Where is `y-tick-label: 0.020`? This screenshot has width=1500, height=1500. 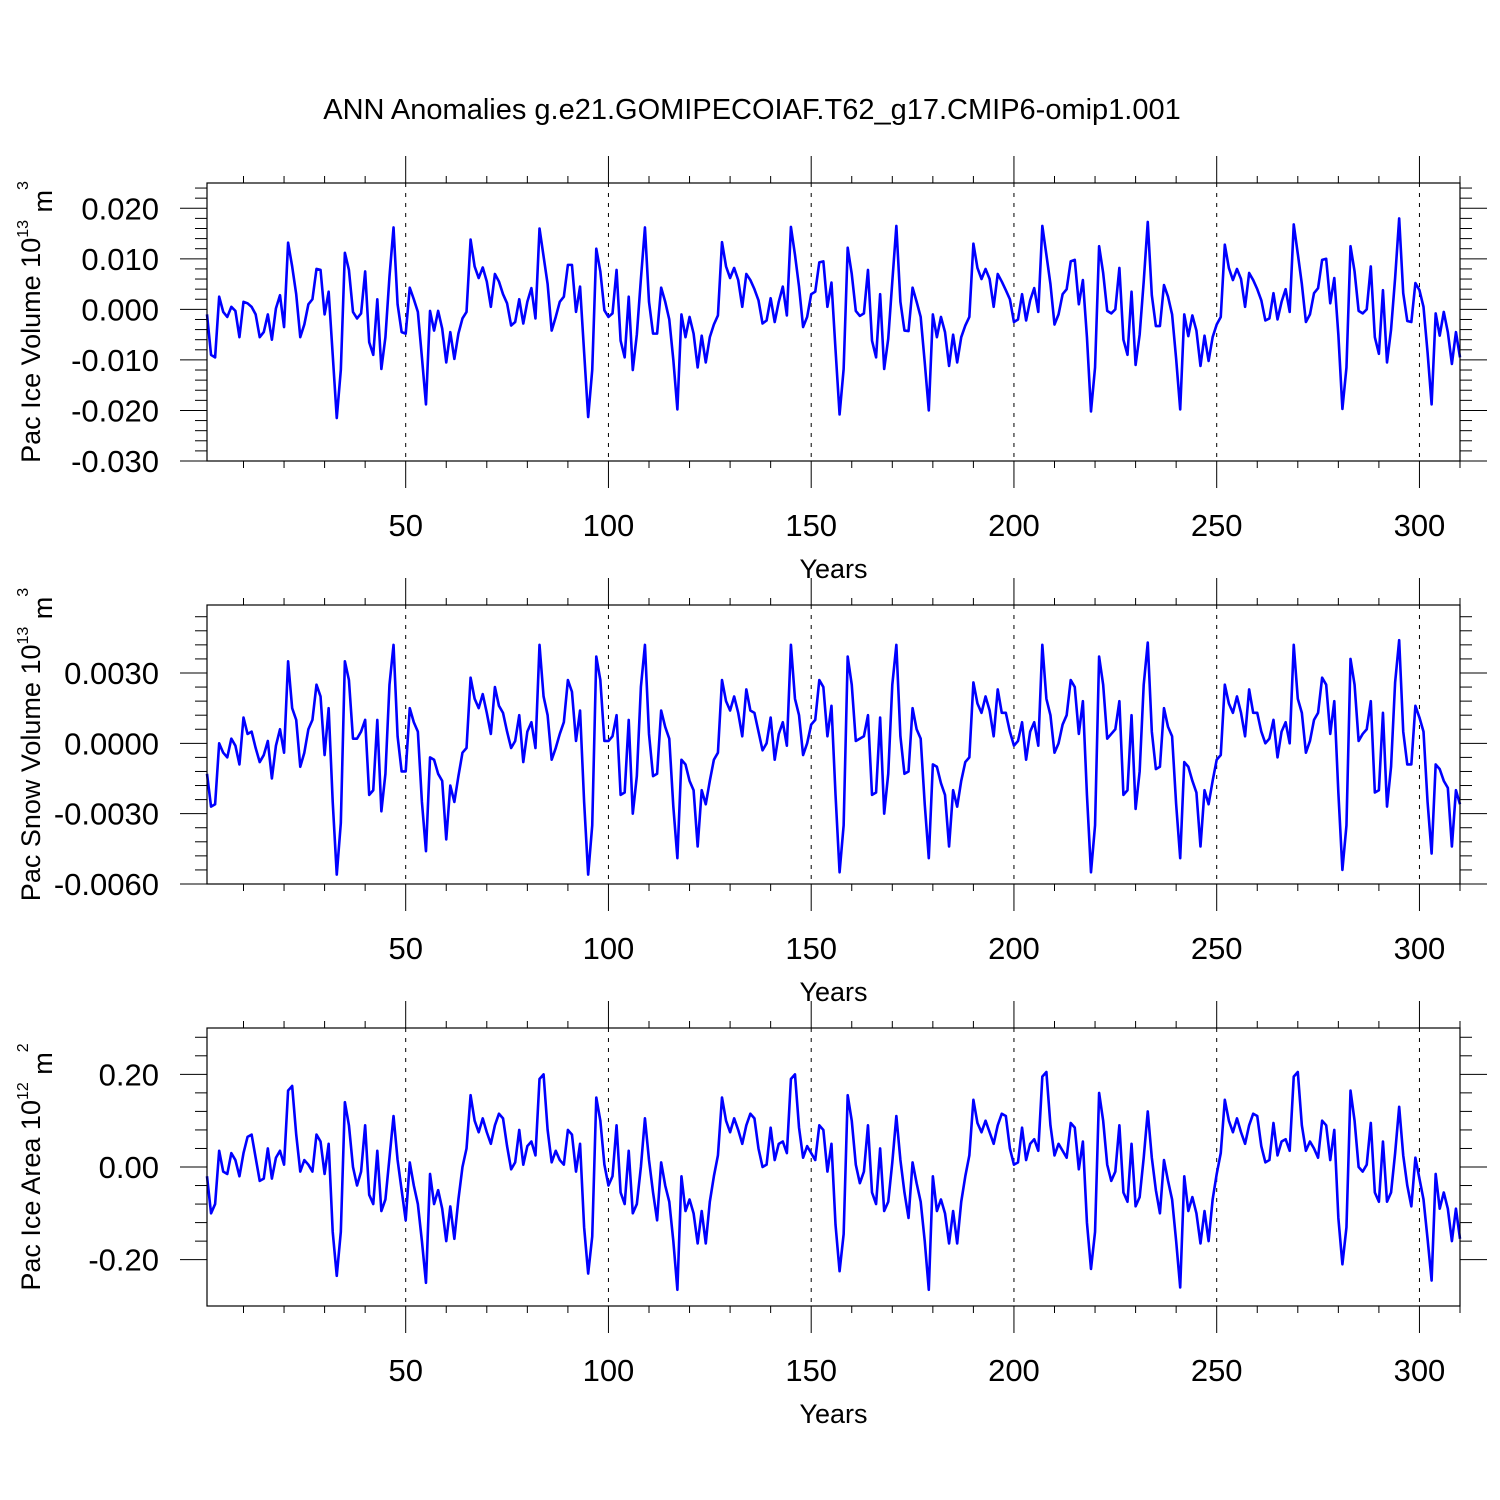 y-tick-label: 0.020 is located at coordinates (120, 208).